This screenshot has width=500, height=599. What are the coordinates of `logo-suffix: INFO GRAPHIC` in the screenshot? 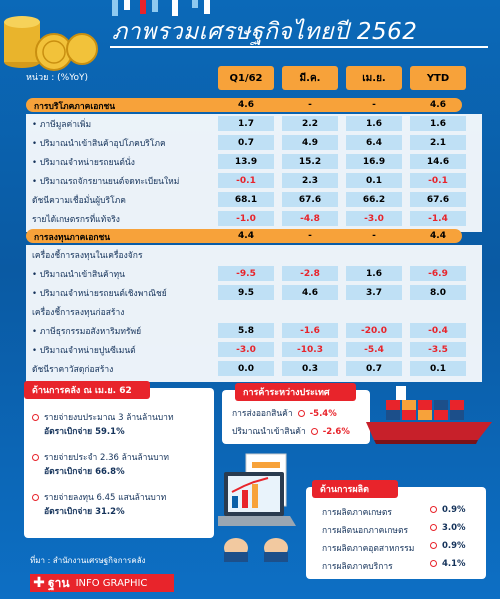 It's located at (111, 583).